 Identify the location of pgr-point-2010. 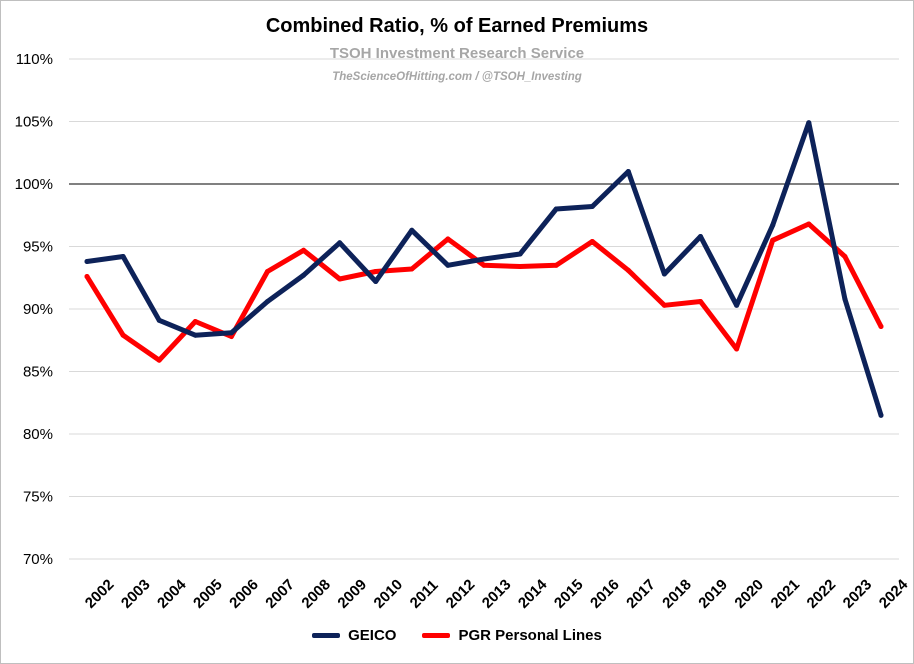
(376, 271).